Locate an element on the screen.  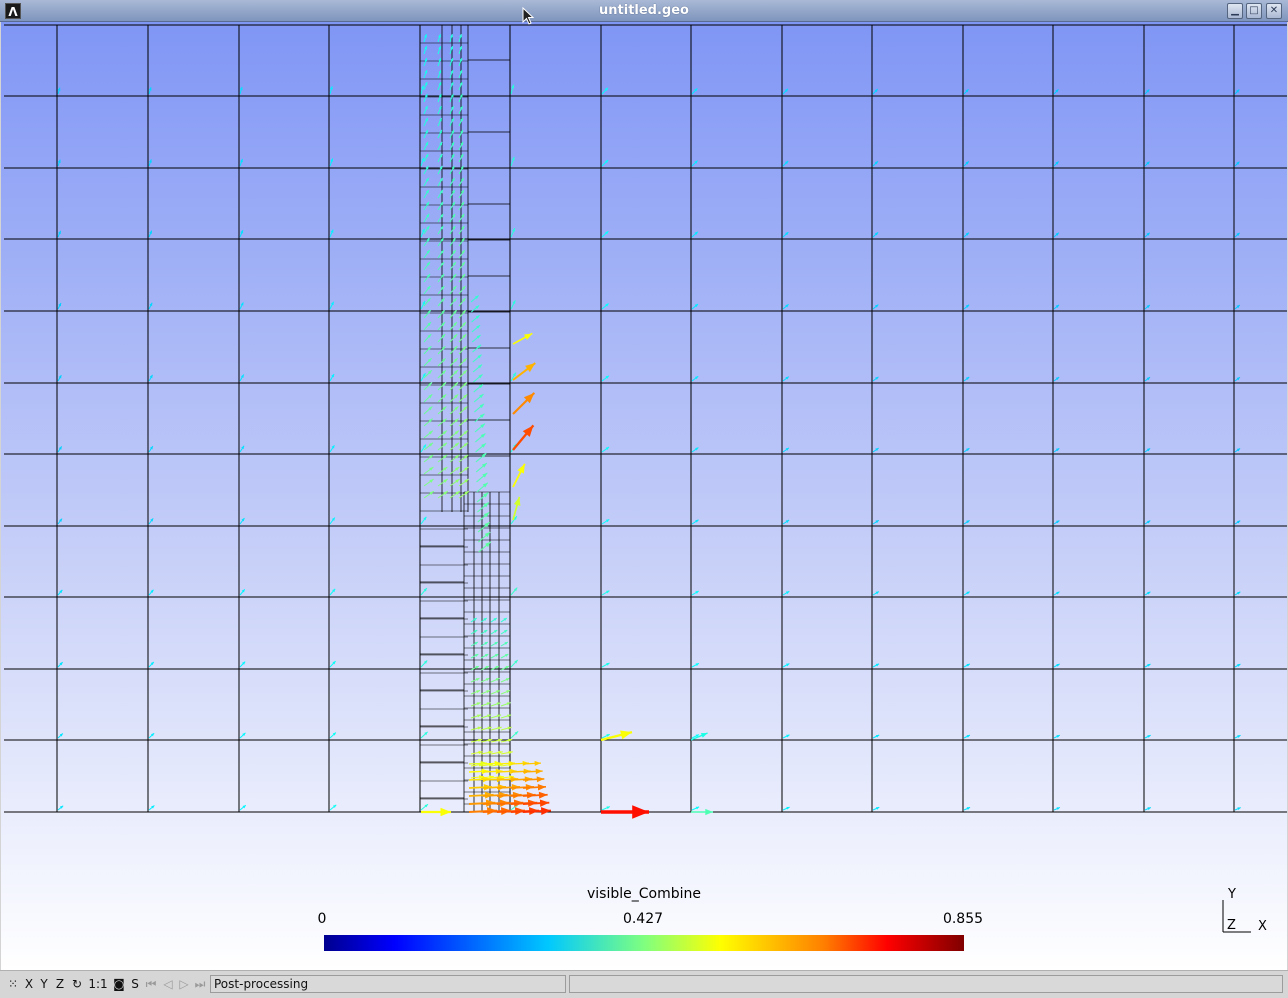
close-button: ✕ is located at coordinates (1274, 11).